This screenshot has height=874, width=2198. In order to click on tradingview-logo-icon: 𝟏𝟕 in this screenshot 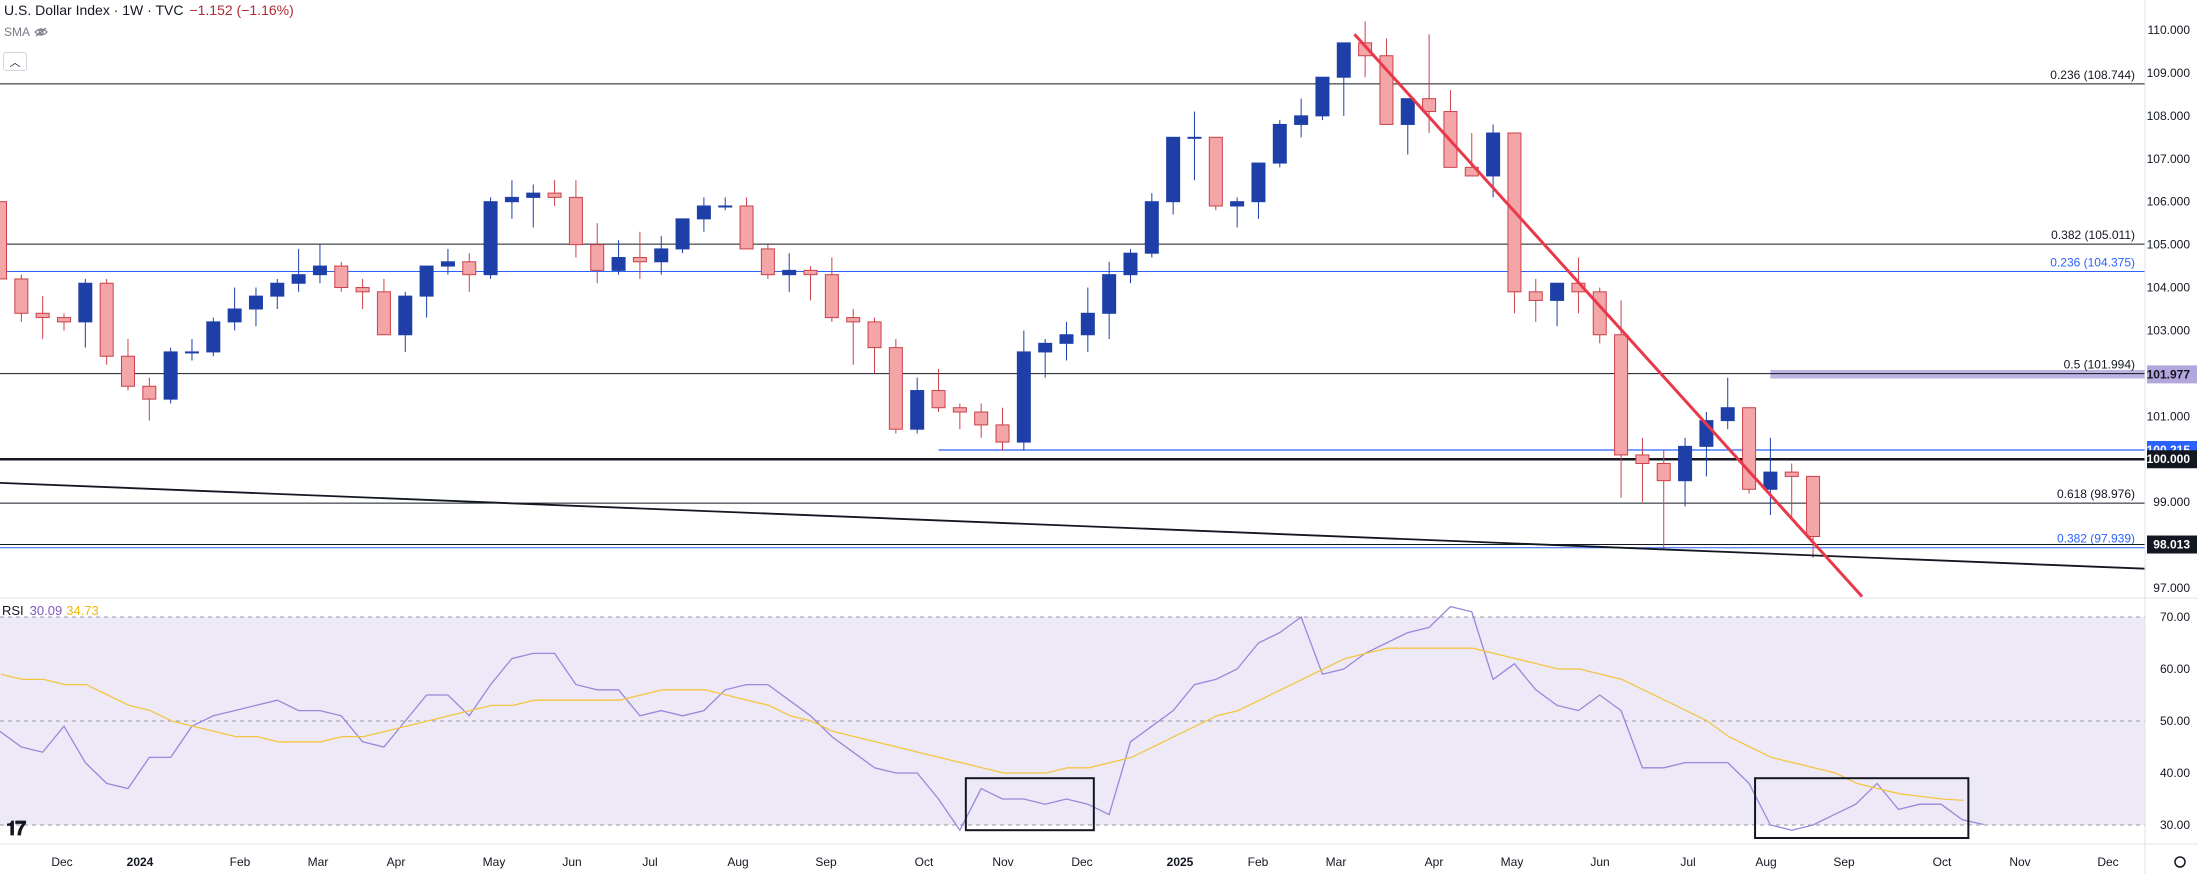, I will do `click(16, 829)`.